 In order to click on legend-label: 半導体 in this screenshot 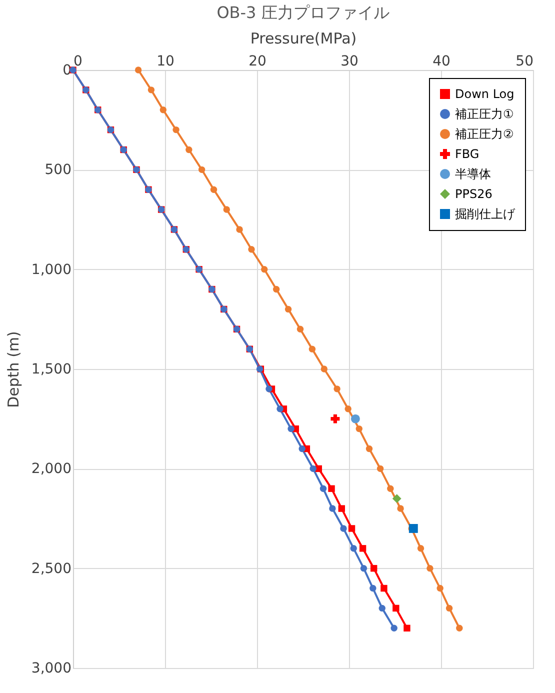, I will do `click(473, 174)`.